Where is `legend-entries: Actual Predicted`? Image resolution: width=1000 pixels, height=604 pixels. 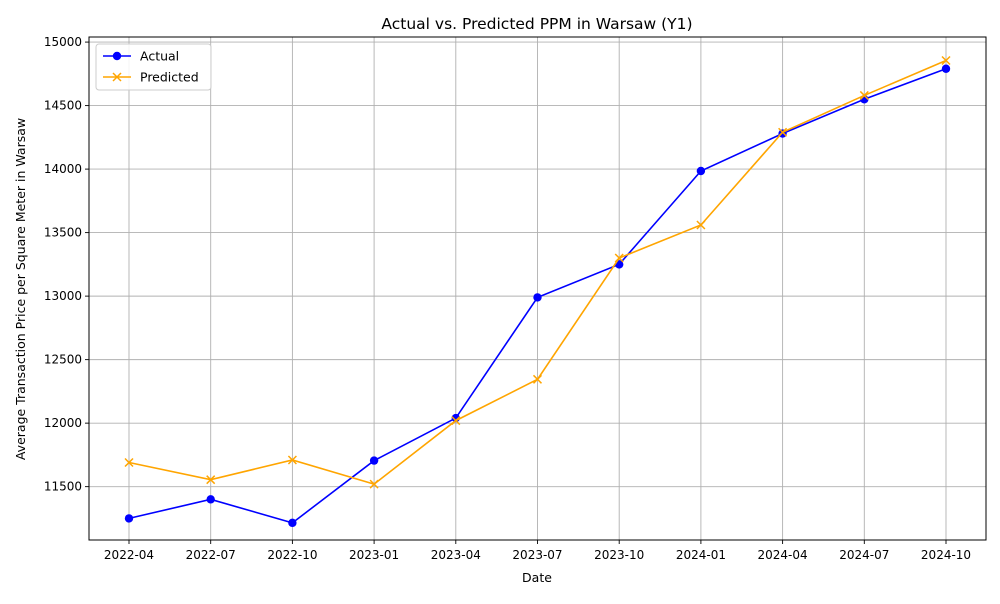 legend-entries: Actual Predicted is located at coordinates (151, 67).